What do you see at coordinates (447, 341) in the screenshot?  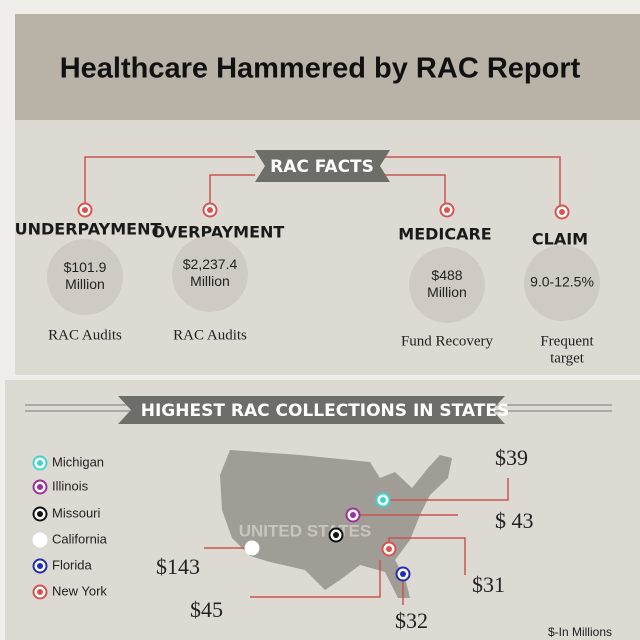 I see `fact-label: Fund Recovery` at bounding box center [447, 341].